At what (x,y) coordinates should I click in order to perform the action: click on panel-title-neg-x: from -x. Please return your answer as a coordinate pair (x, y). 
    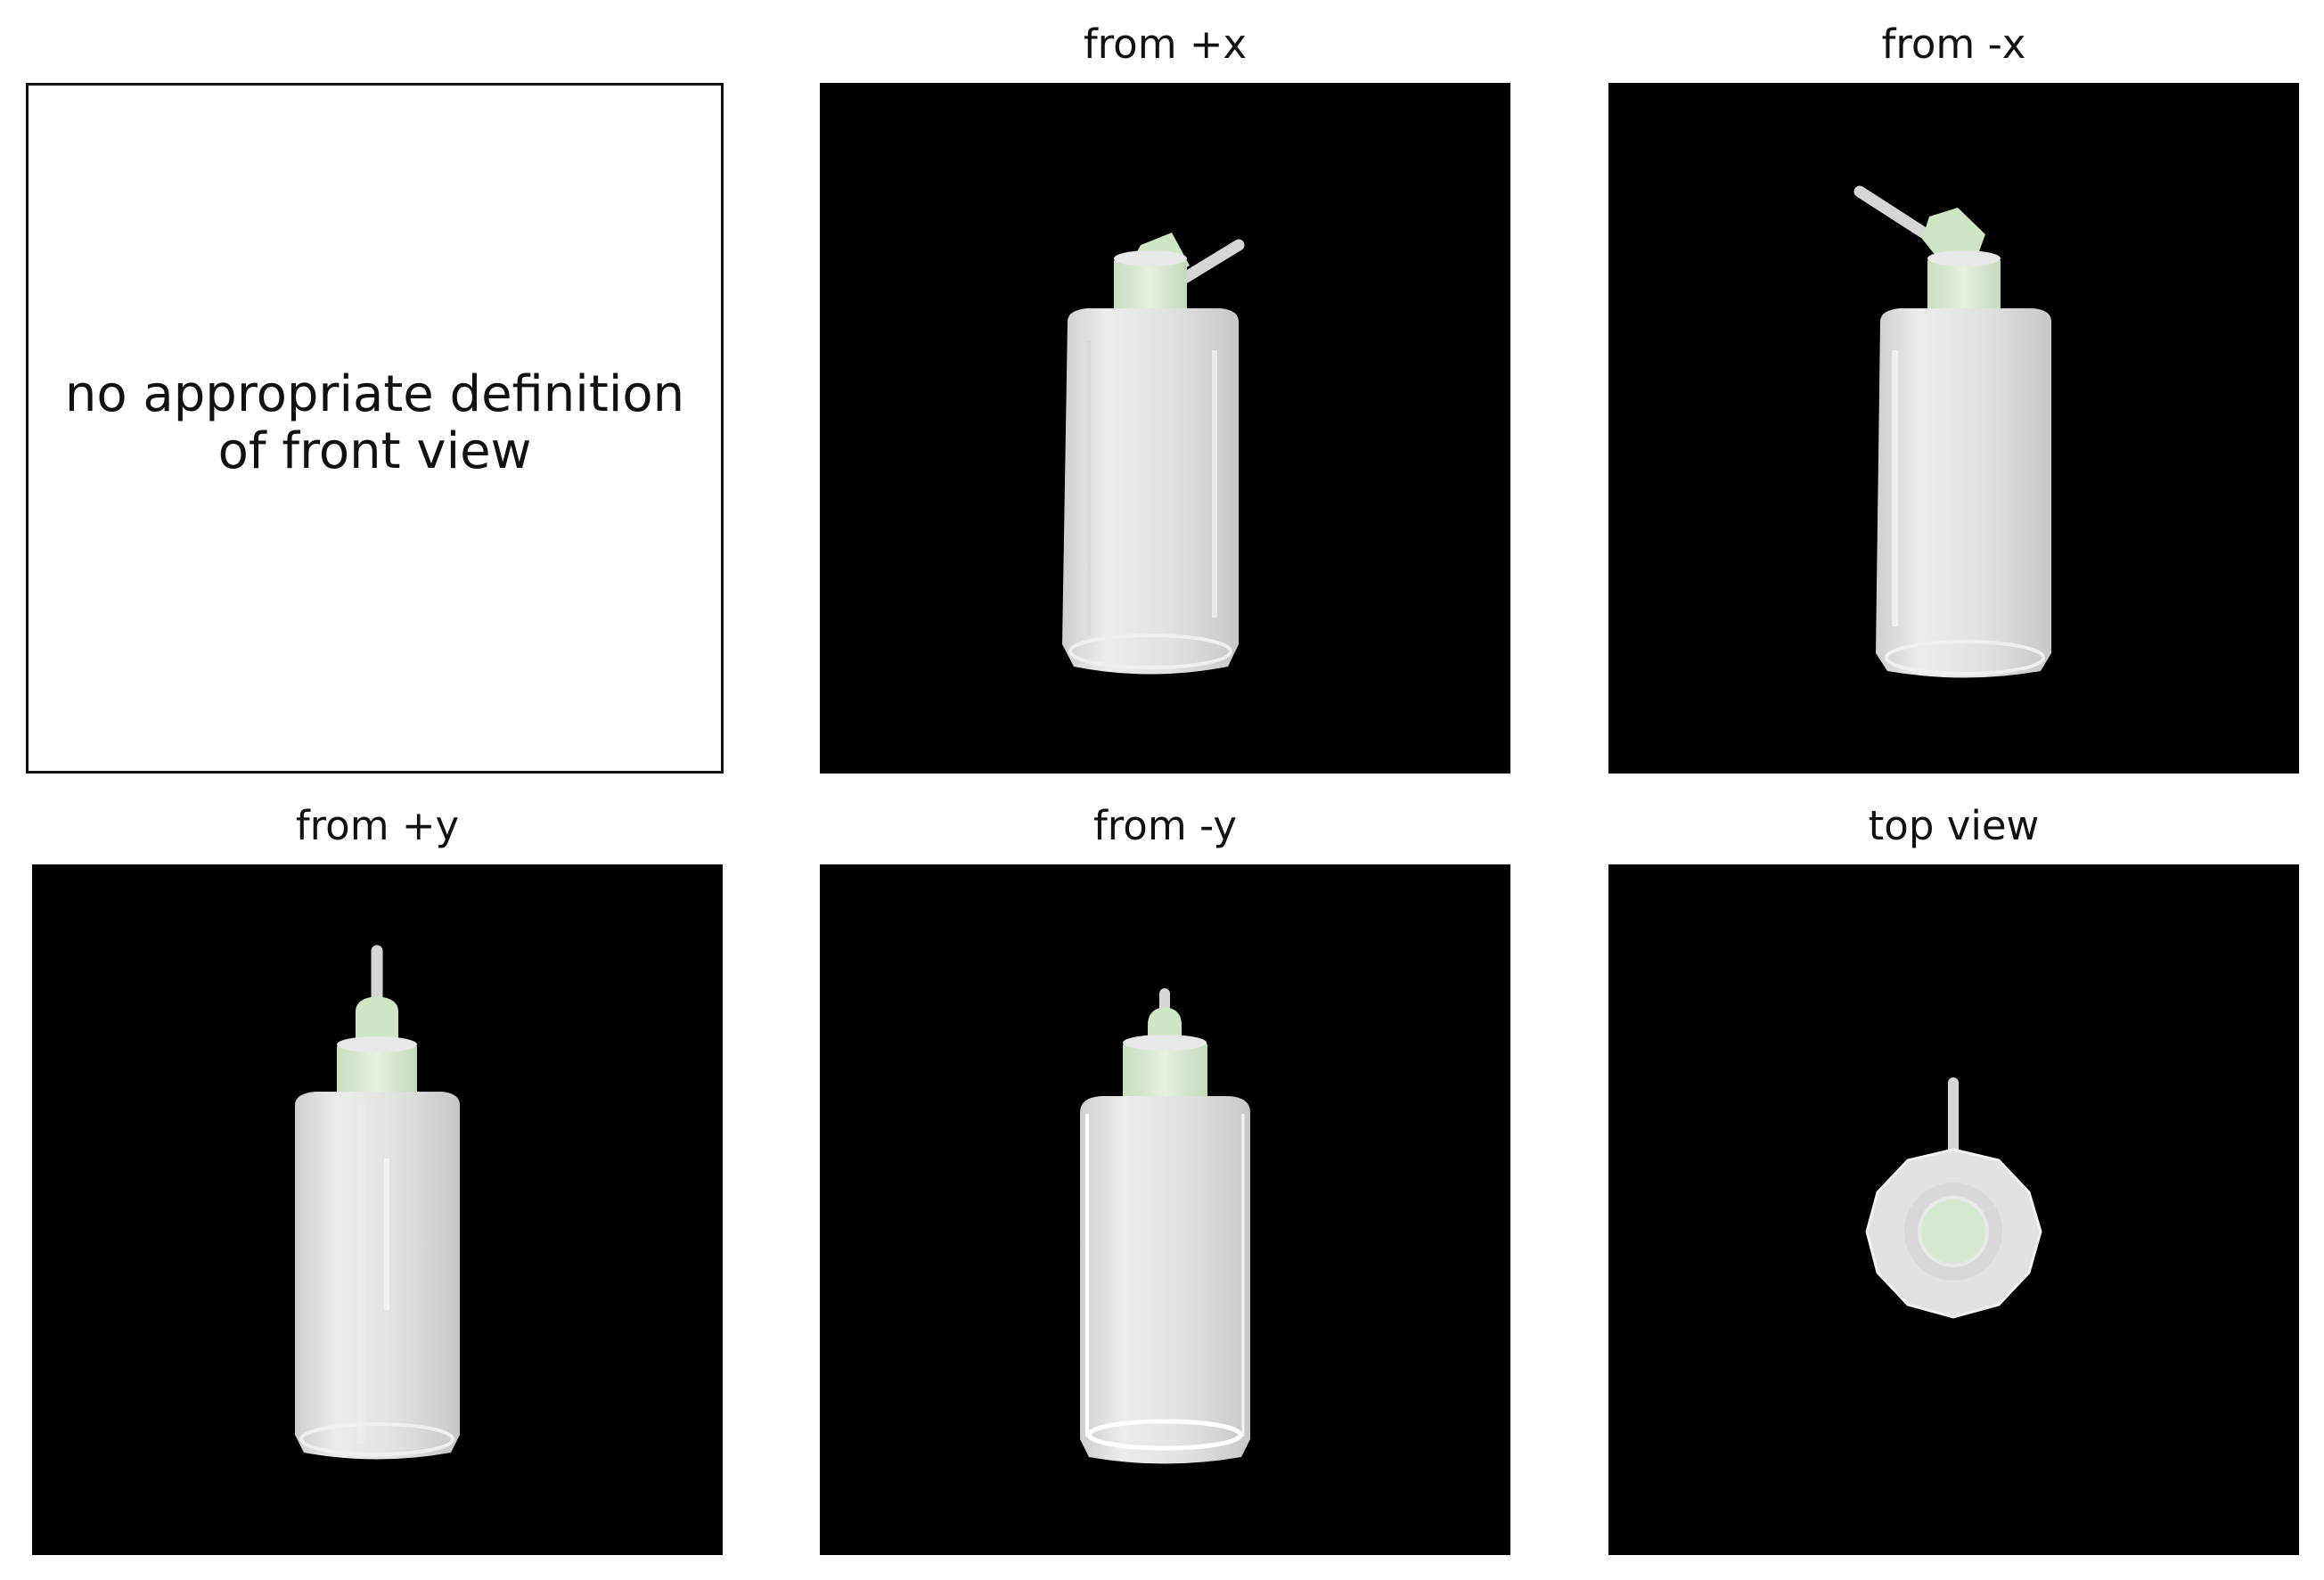
    Looking at the image, I should click on (1953, 44).